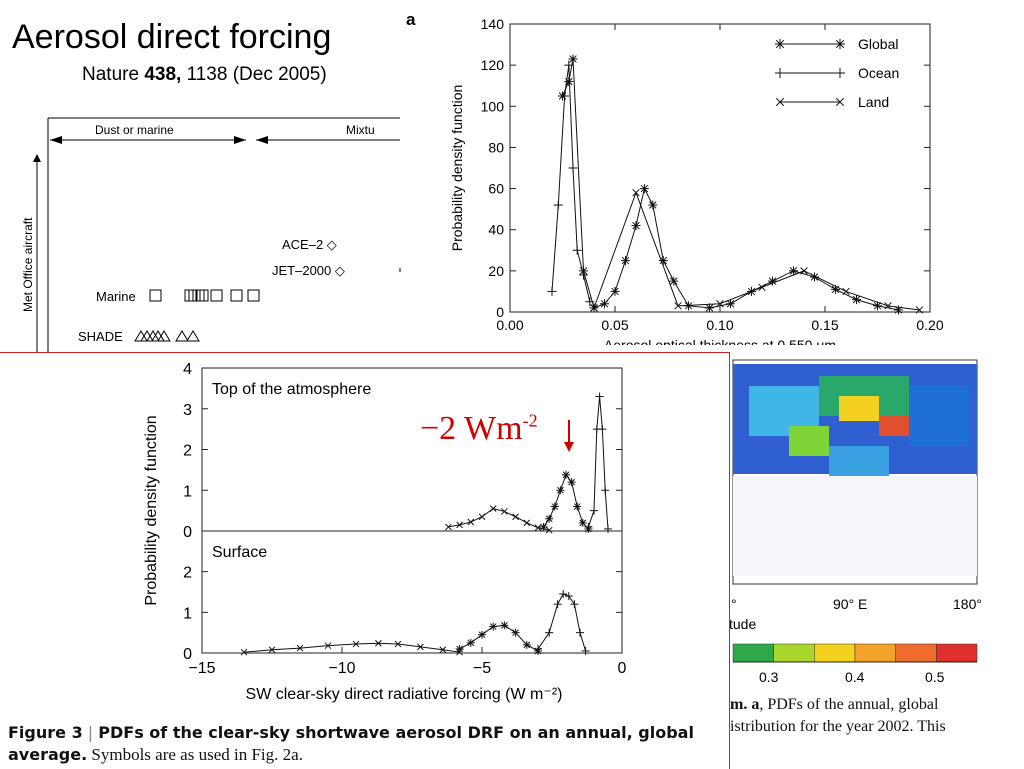 The height and width of the screenshot is (769, 1024). I want to click on slide-title: Aerosol direct forcing, so click(172, 37).